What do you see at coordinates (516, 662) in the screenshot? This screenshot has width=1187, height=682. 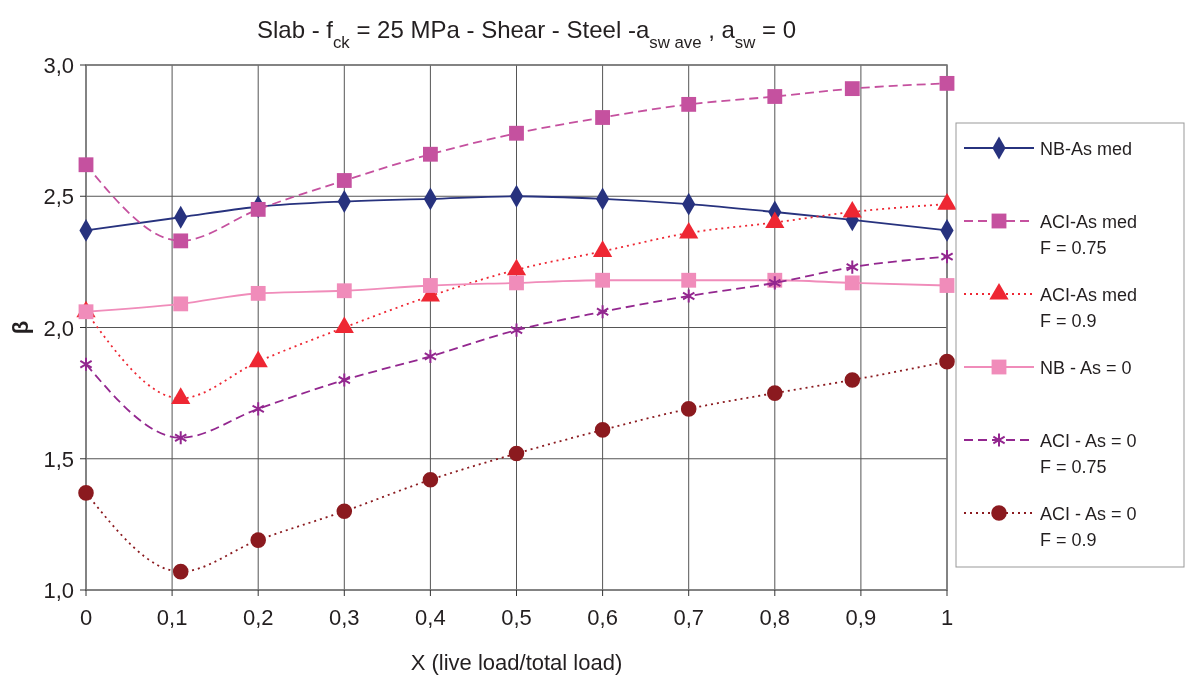 I see `x-axis-title: X (live load/total load)` at bounding box center [516, 662].